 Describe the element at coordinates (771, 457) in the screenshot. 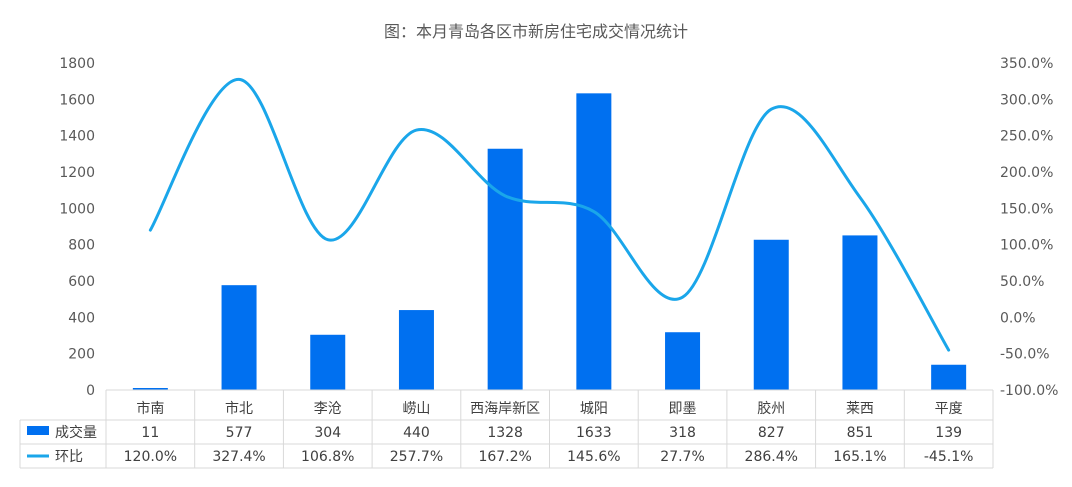

I see `line-value-label: 286.4%` at that location.